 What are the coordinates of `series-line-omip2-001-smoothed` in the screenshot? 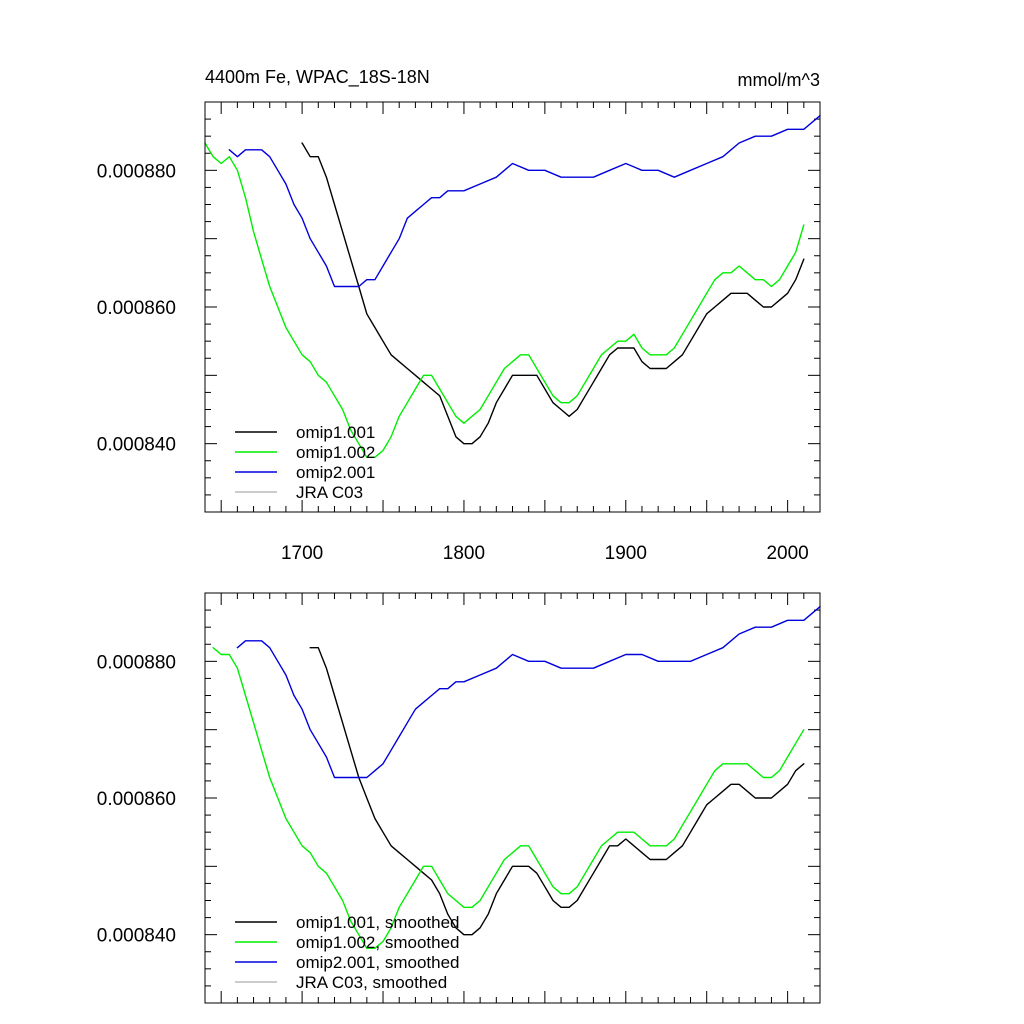 It's located at (528, 692).